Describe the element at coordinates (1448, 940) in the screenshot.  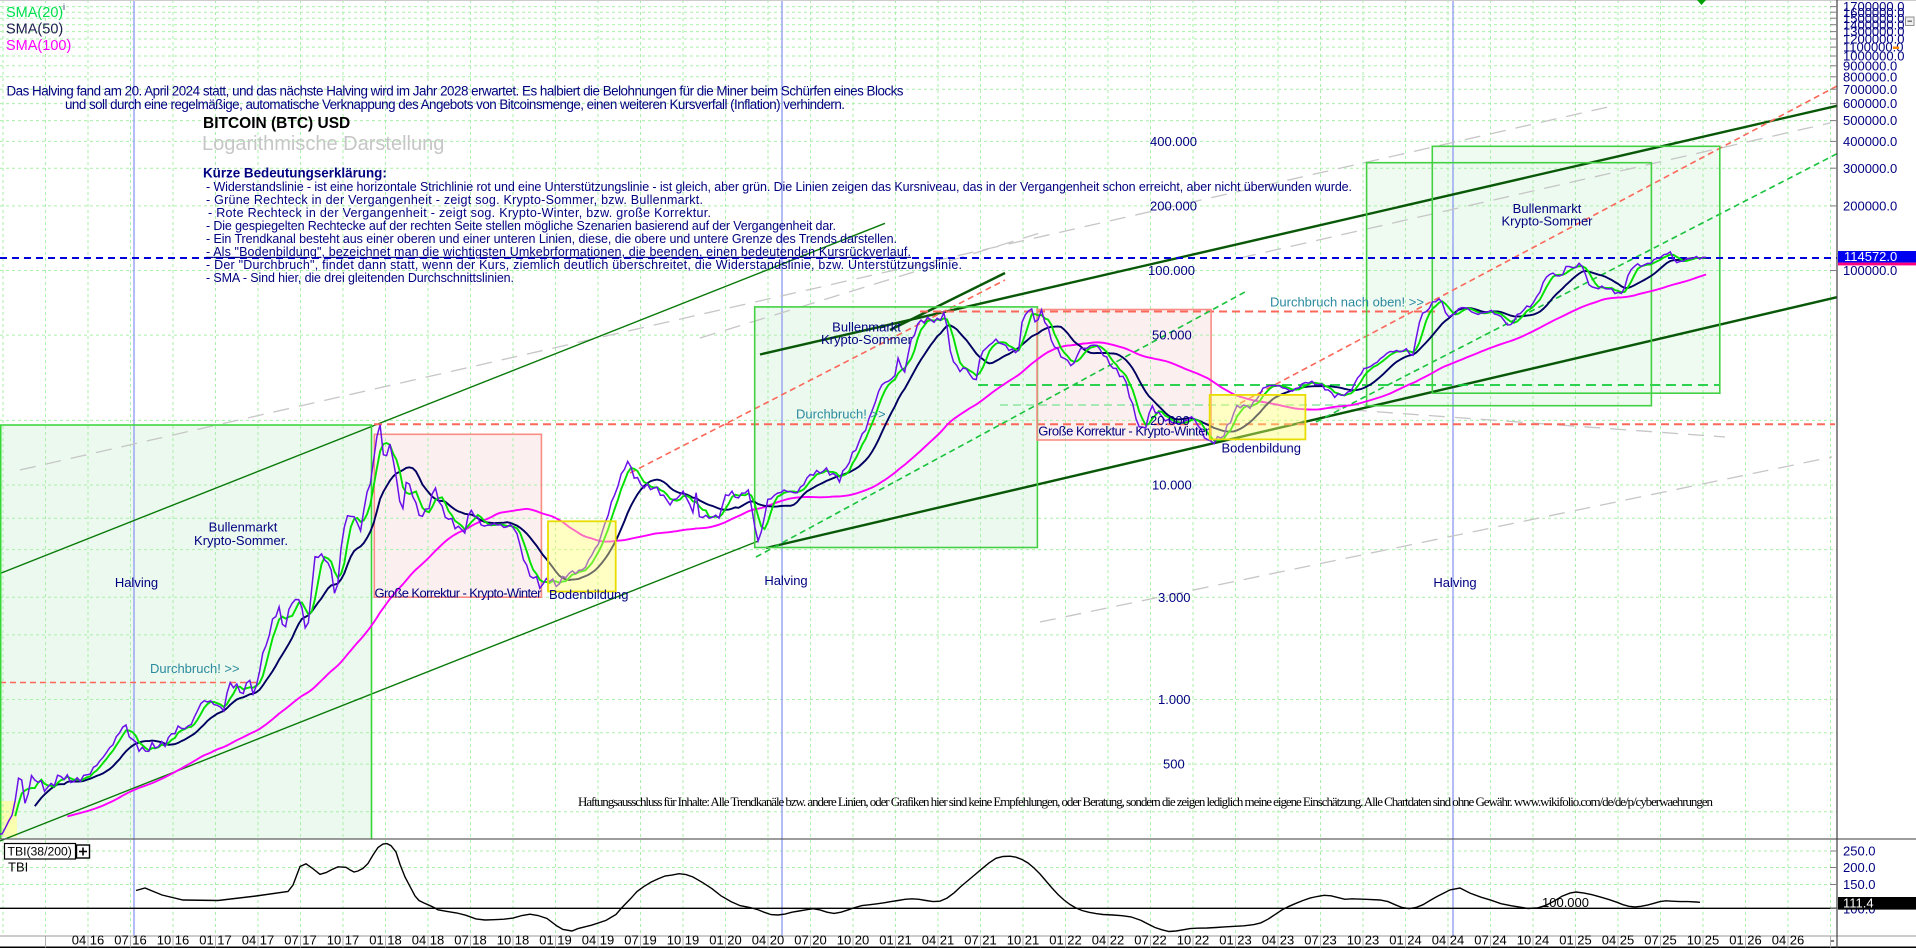
I see `svg-text: 04 24` at that location.